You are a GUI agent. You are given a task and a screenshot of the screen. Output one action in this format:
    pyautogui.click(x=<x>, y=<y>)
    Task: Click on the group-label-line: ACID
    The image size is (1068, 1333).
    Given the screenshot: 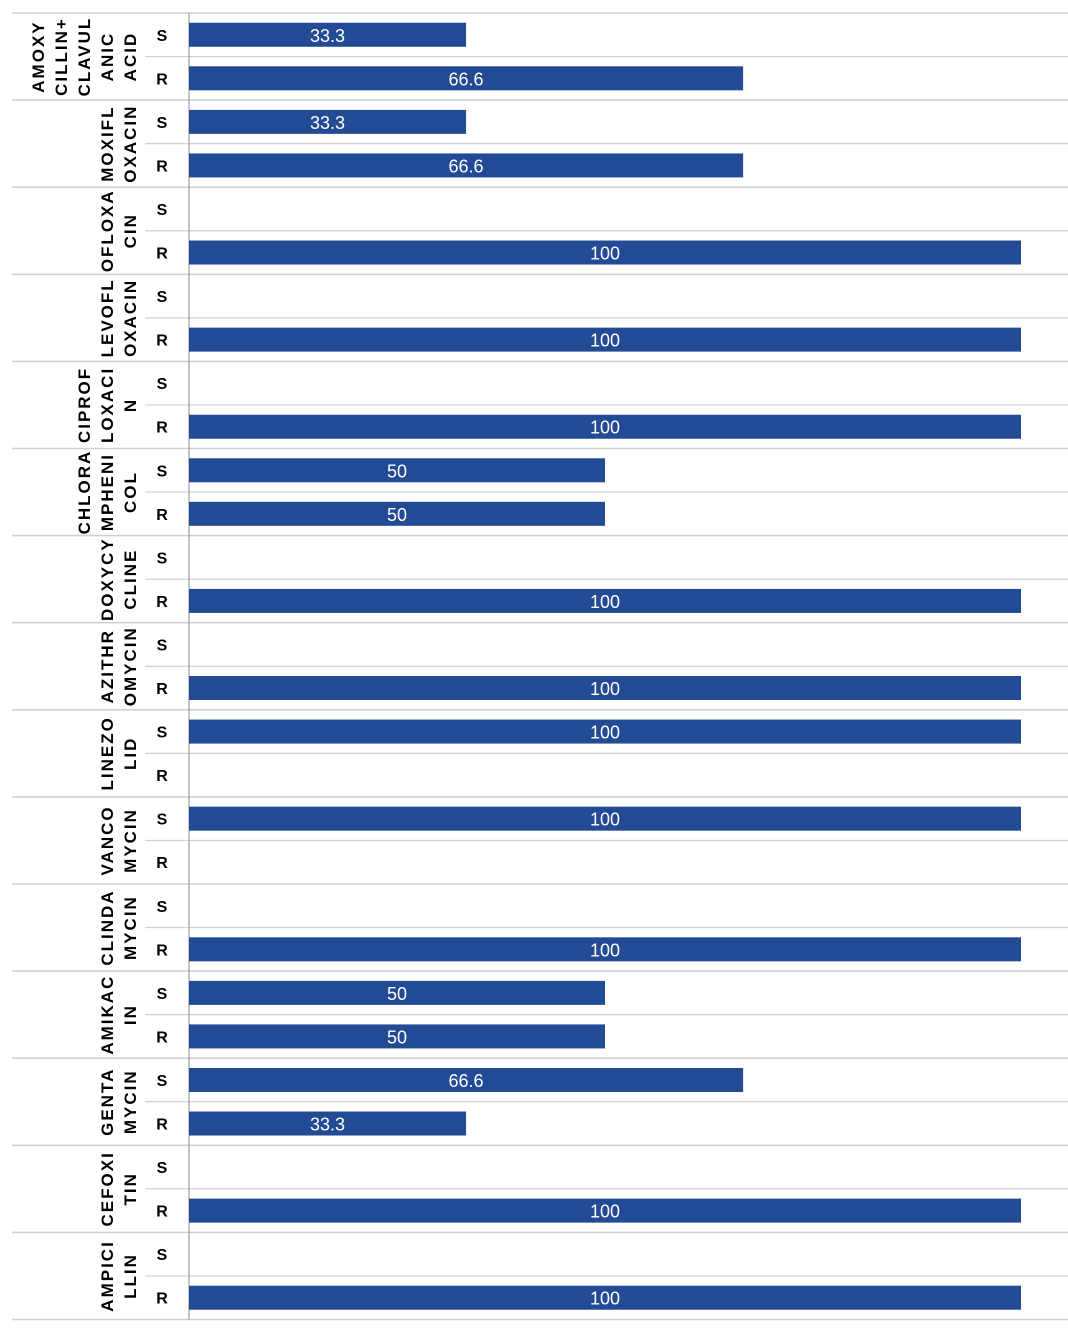 What is the action you would take?
    pyautogui.click(x=130, y=57)
    